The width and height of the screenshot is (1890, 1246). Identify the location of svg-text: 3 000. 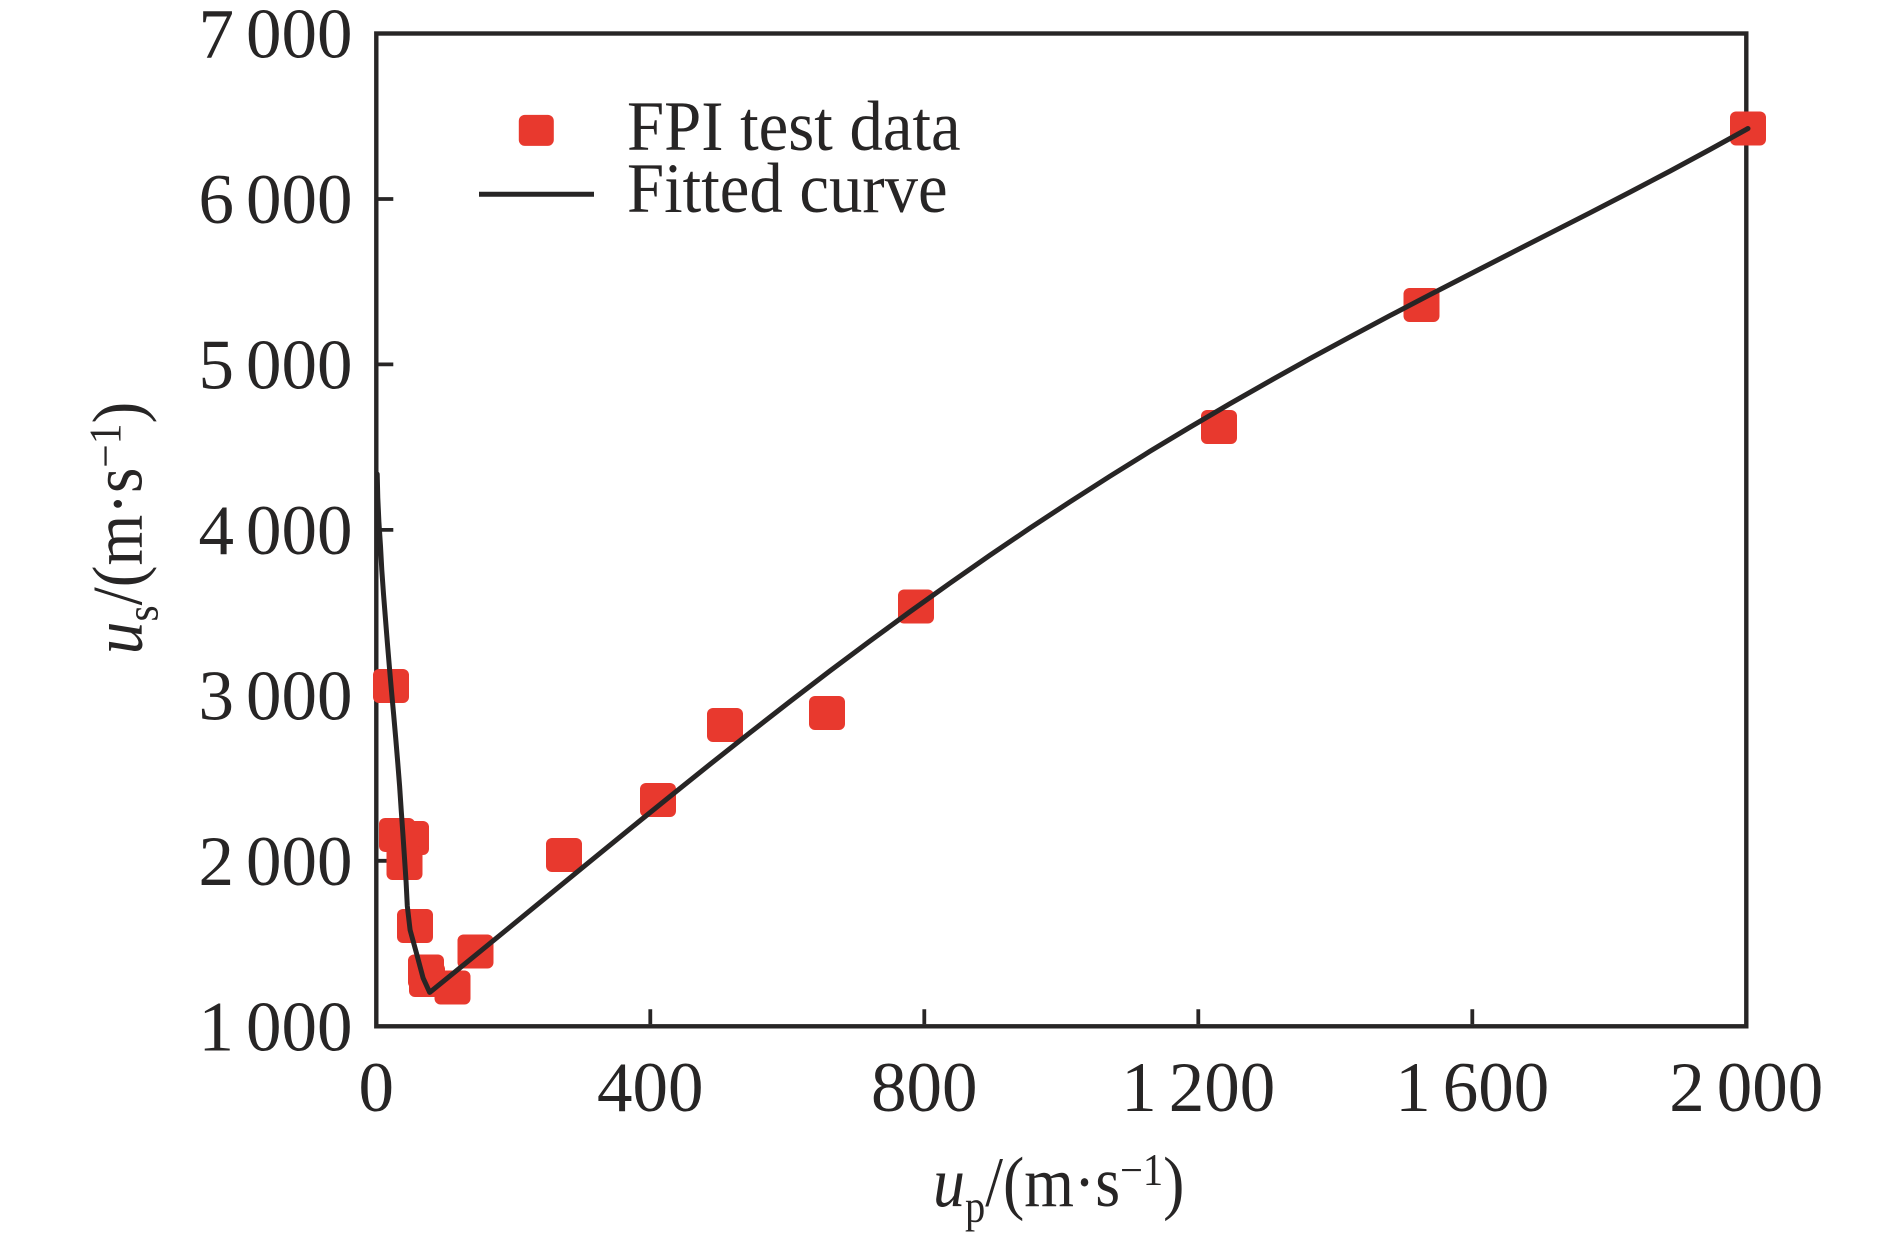
(276, 696).